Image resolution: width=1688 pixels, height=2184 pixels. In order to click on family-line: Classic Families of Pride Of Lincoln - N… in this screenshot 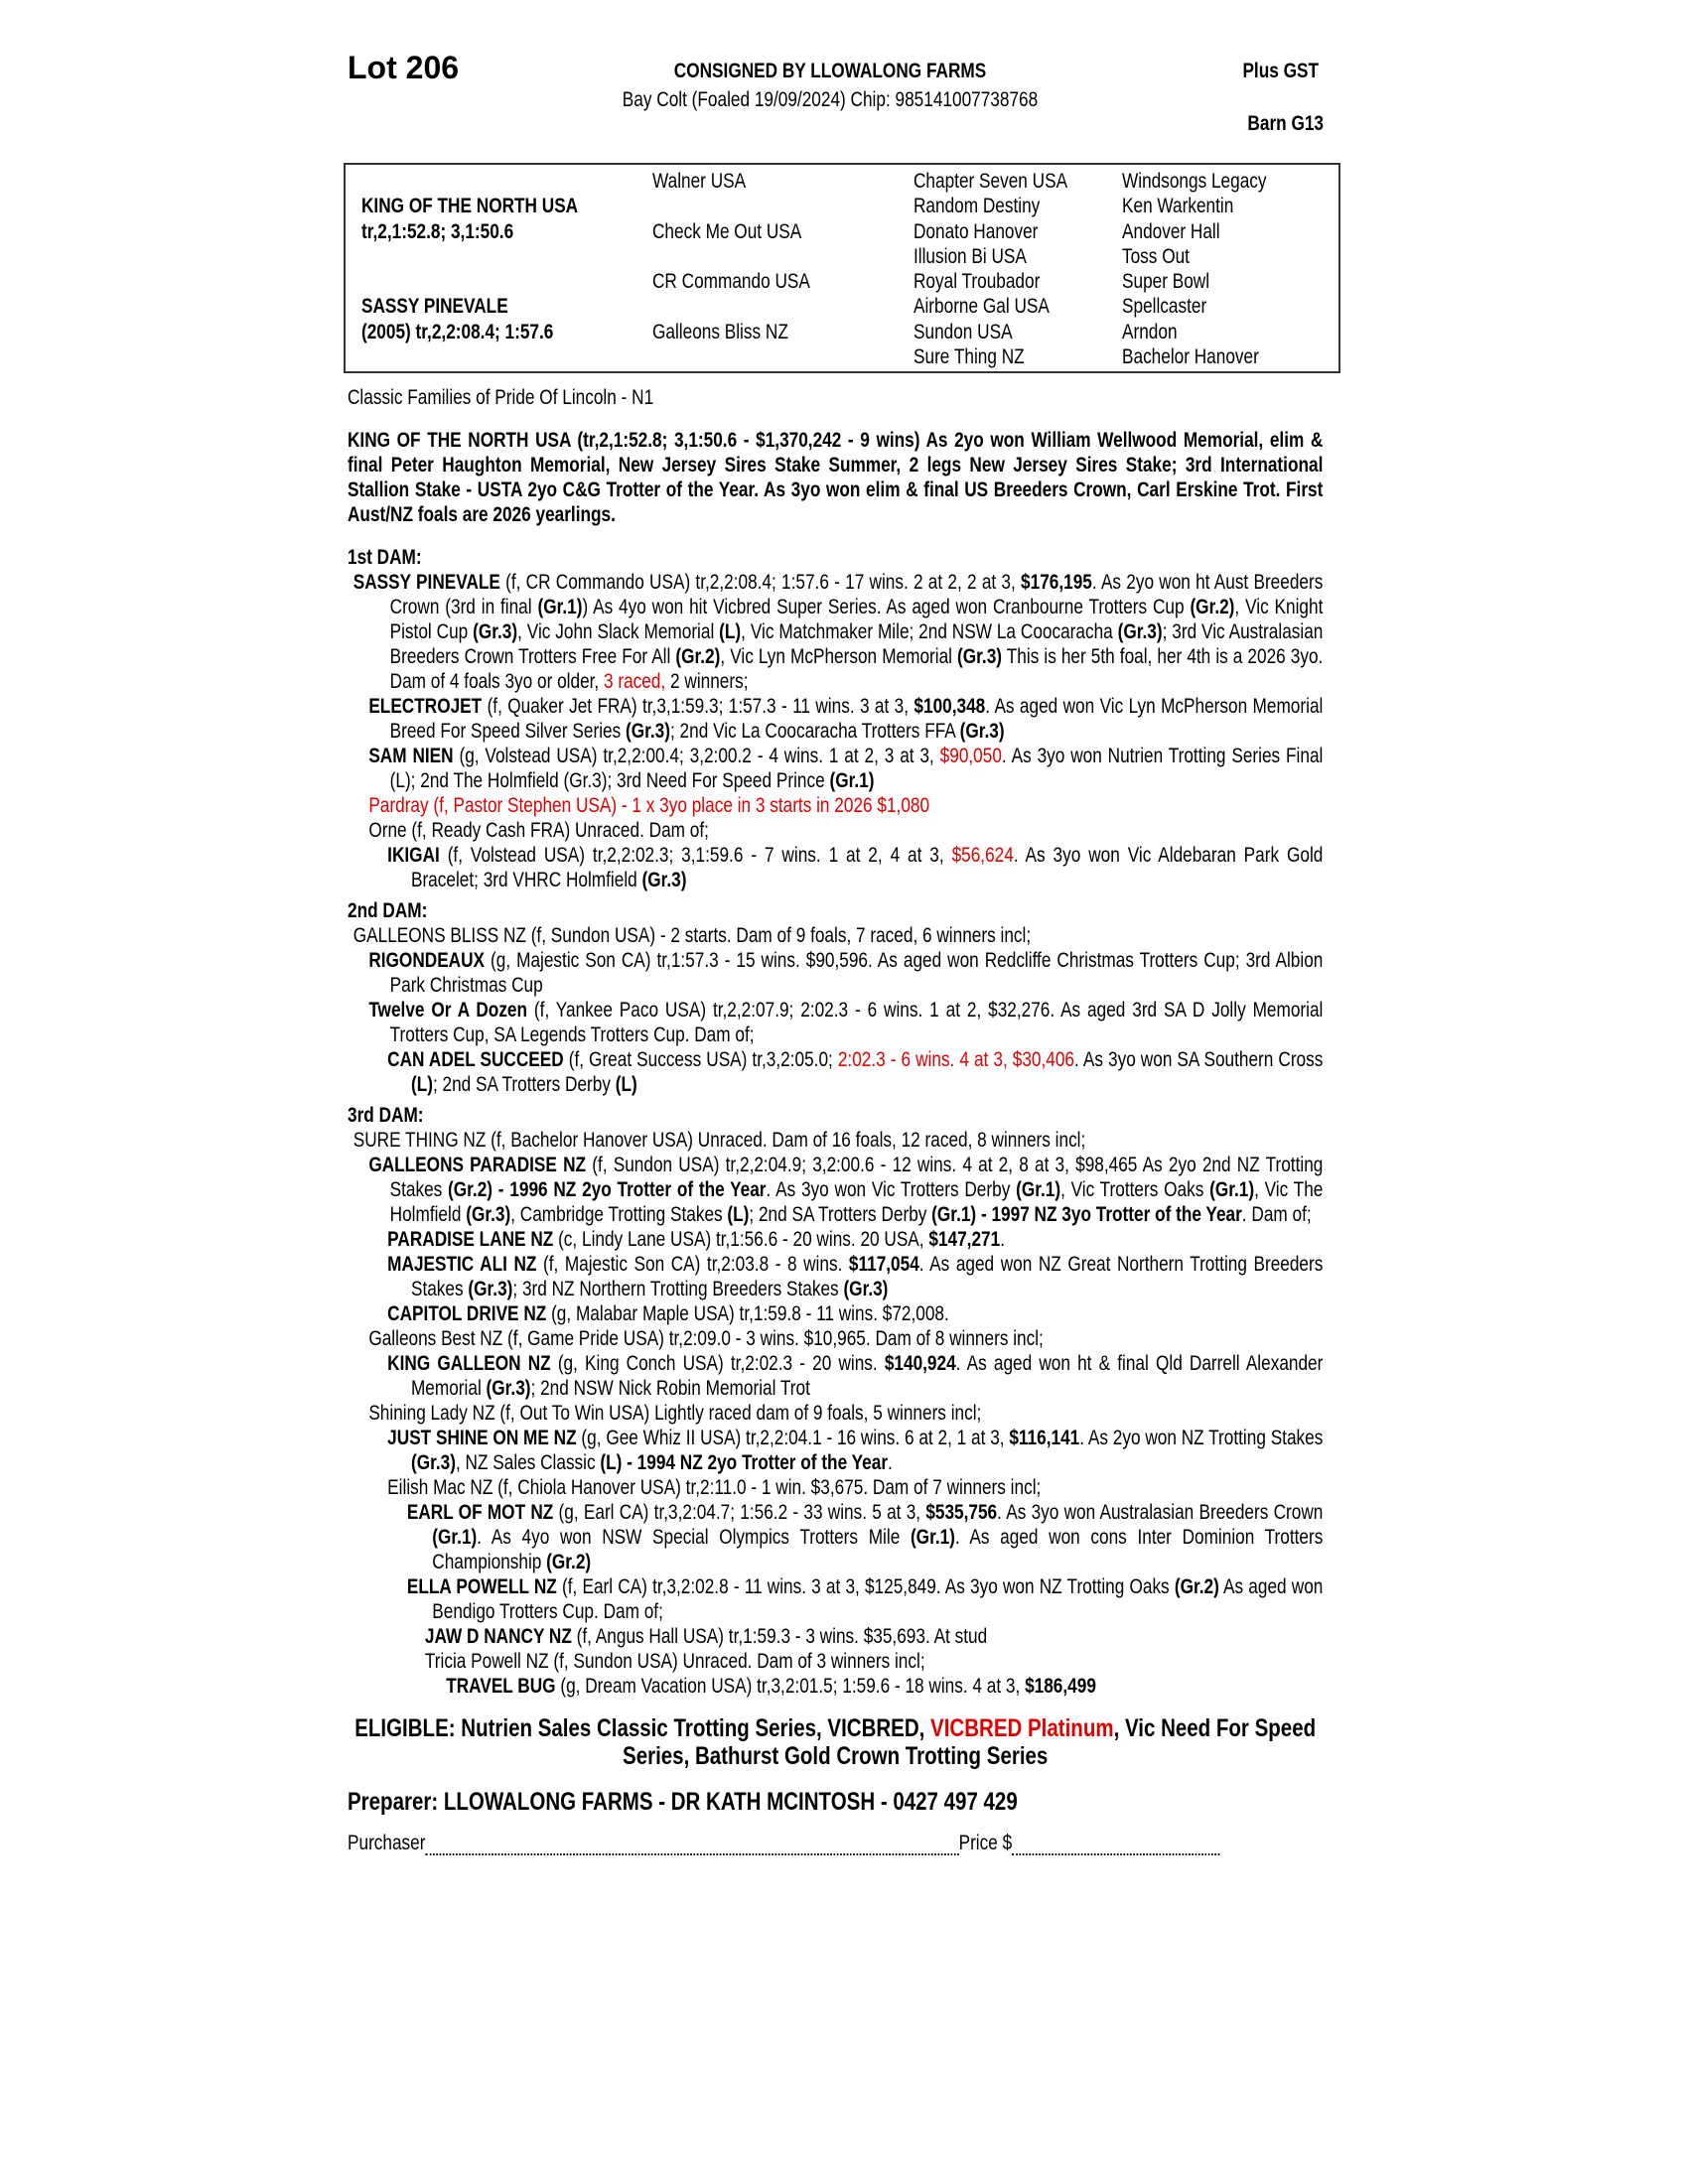, I will do `click(501, 397)`.